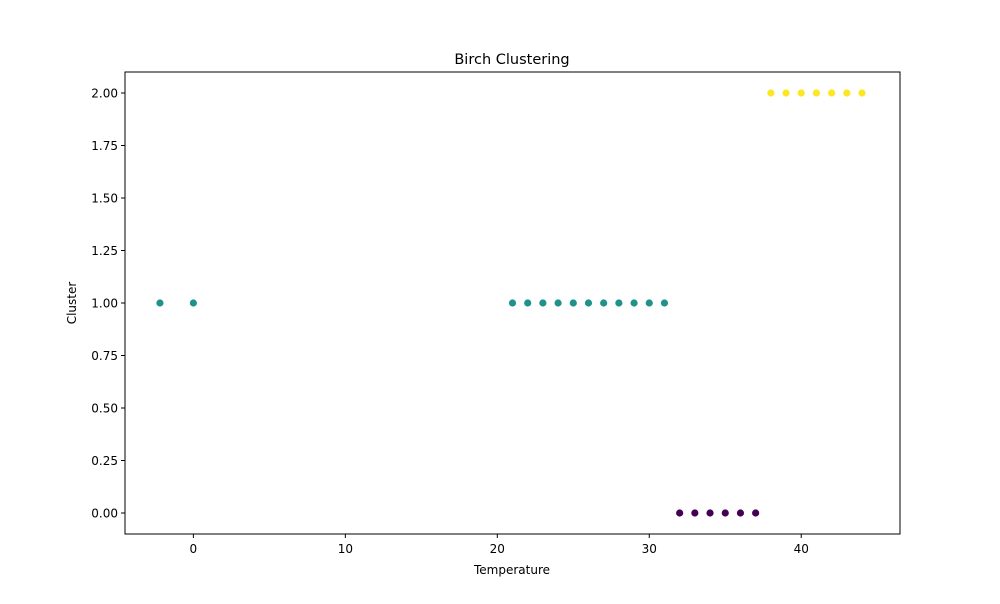  I want to click on y-tick-label: 0.25, so click(104, 461).